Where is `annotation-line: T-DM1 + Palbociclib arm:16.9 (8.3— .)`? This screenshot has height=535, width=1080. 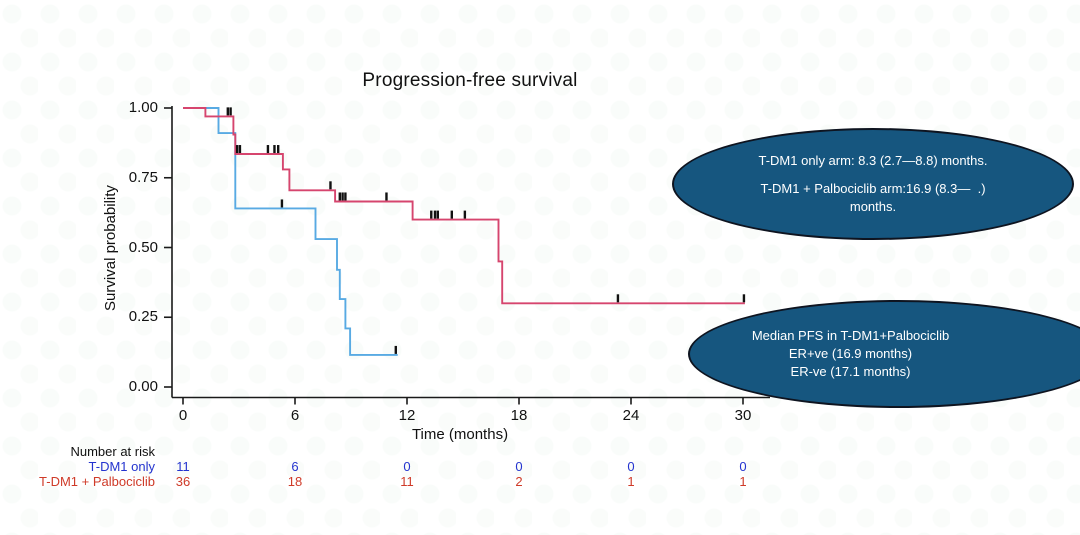
annotation-line: T-DM1 + Palbociclib arm:16.9 (8.3— .) is located at coordinates (873, 188).